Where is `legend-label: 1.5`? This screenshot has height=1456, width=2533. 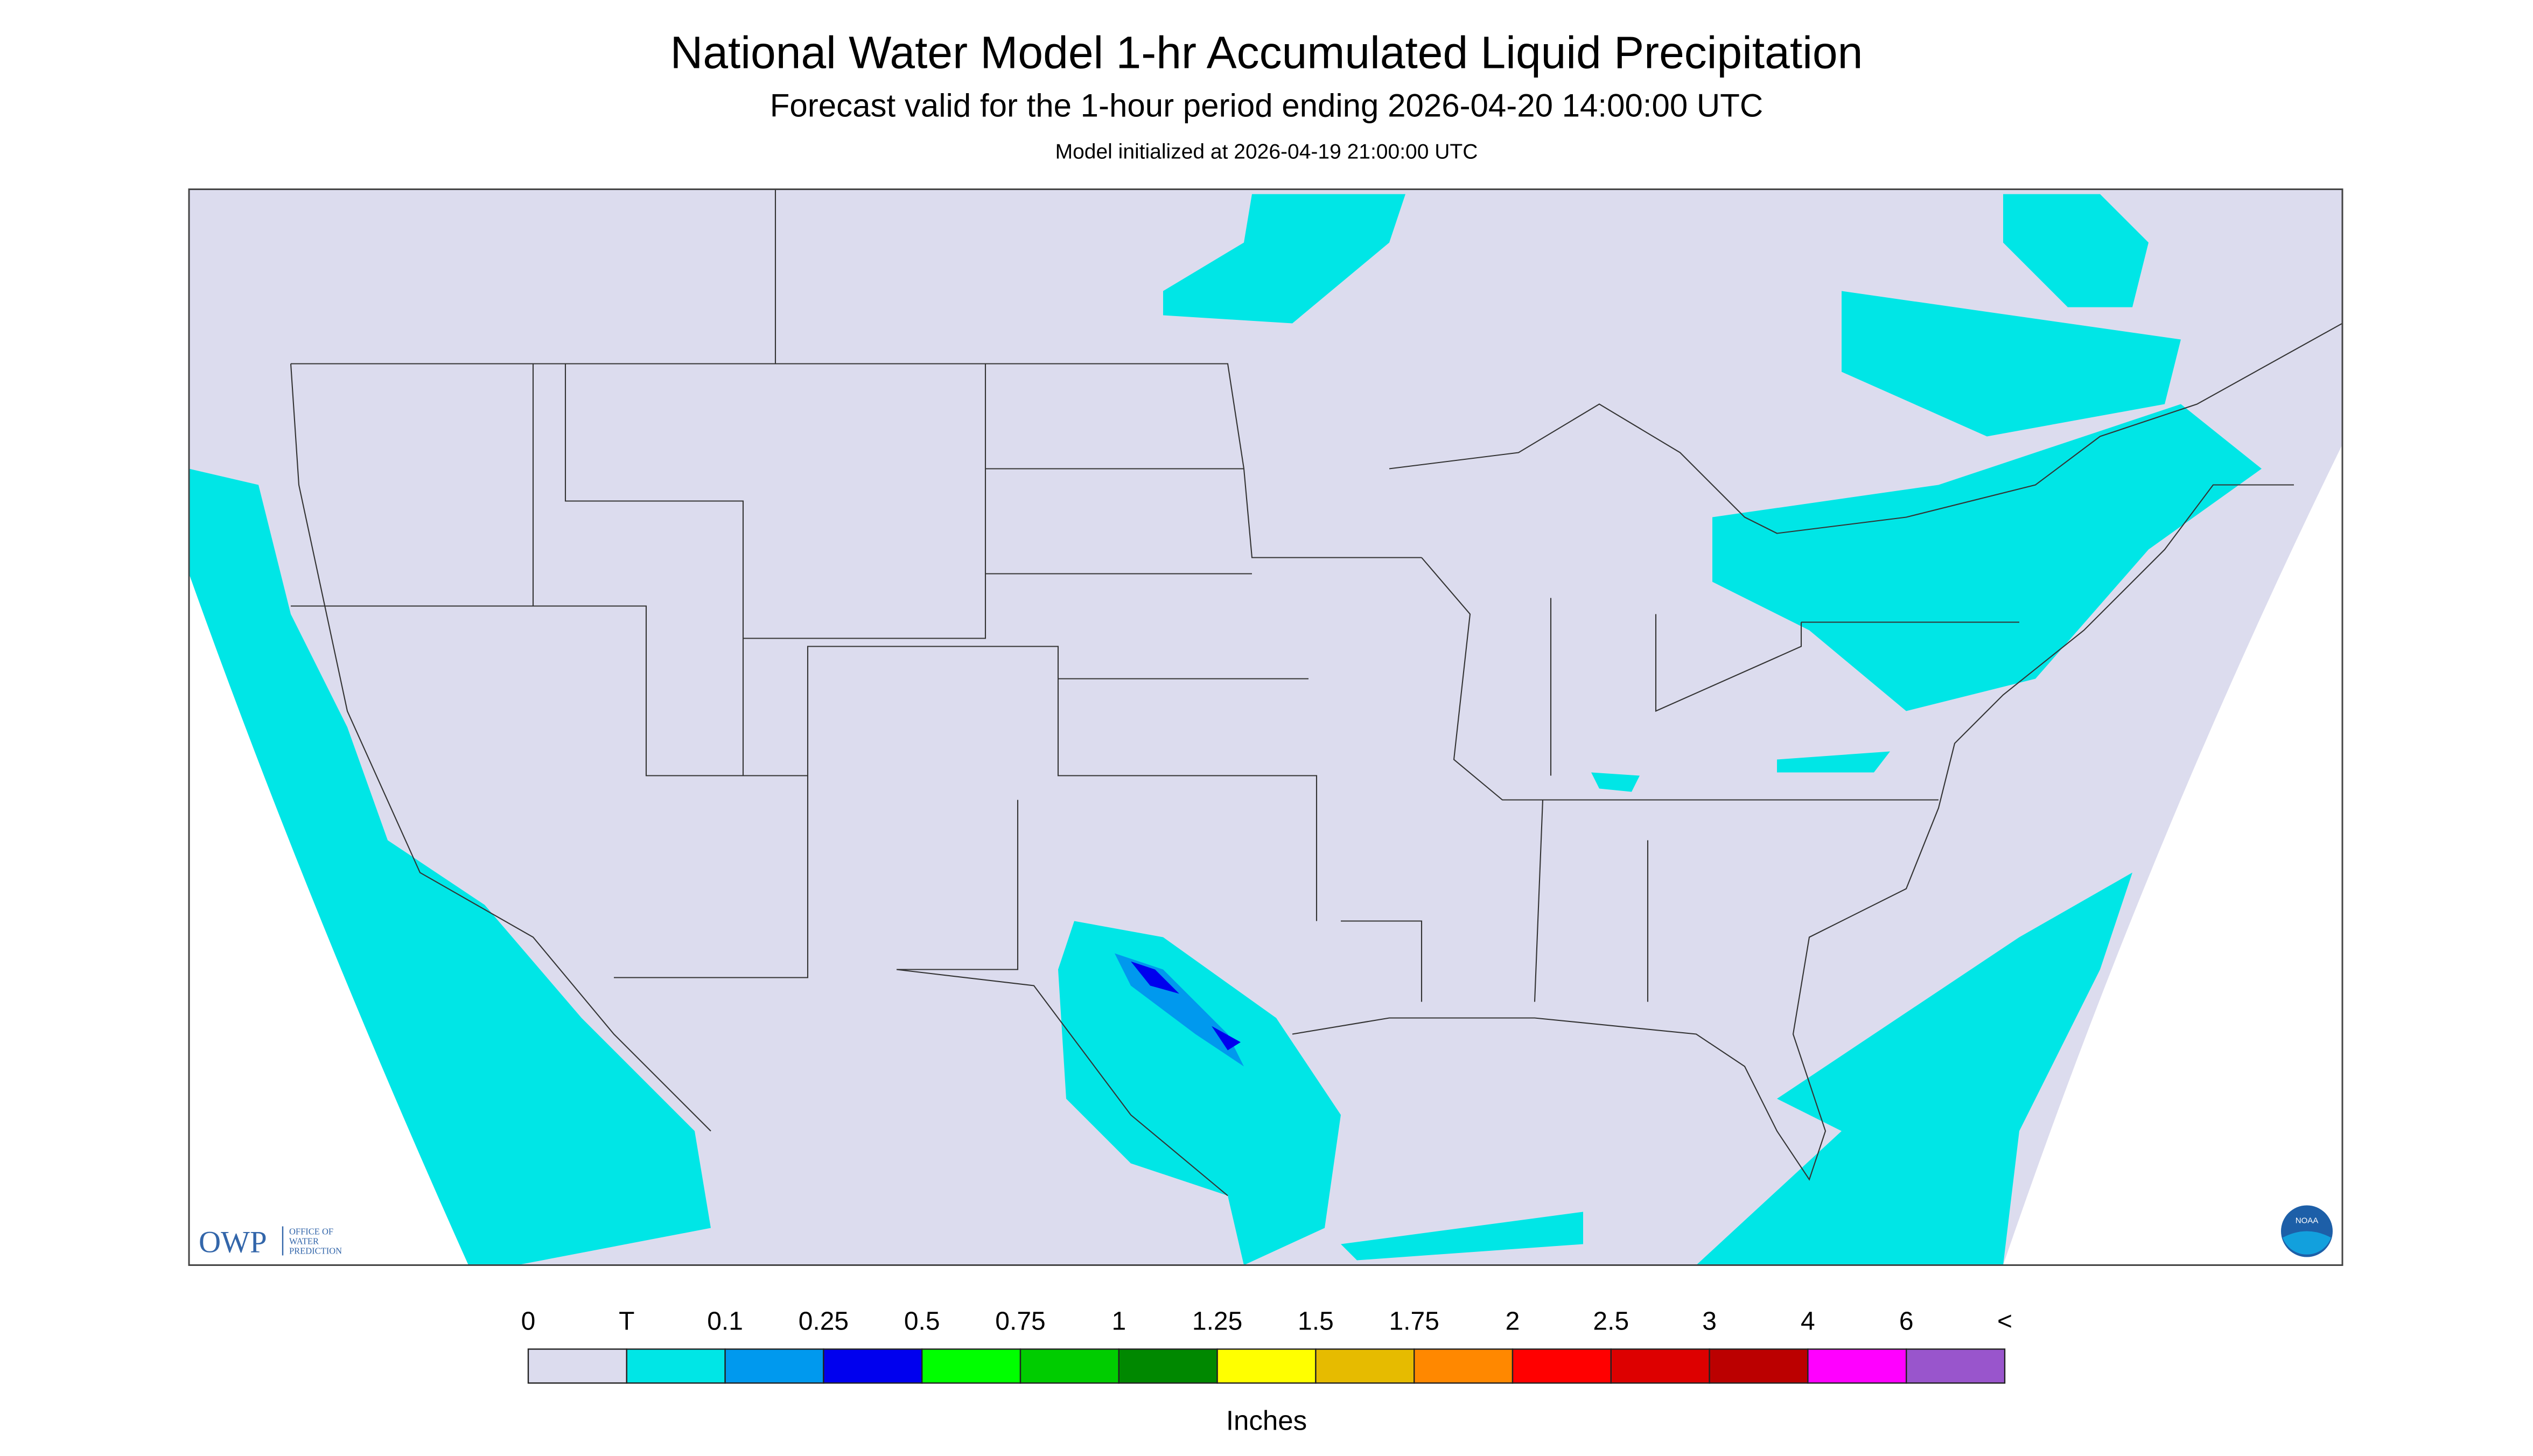 legend-label: 1.5 is located at coordinates (1316, 1321).